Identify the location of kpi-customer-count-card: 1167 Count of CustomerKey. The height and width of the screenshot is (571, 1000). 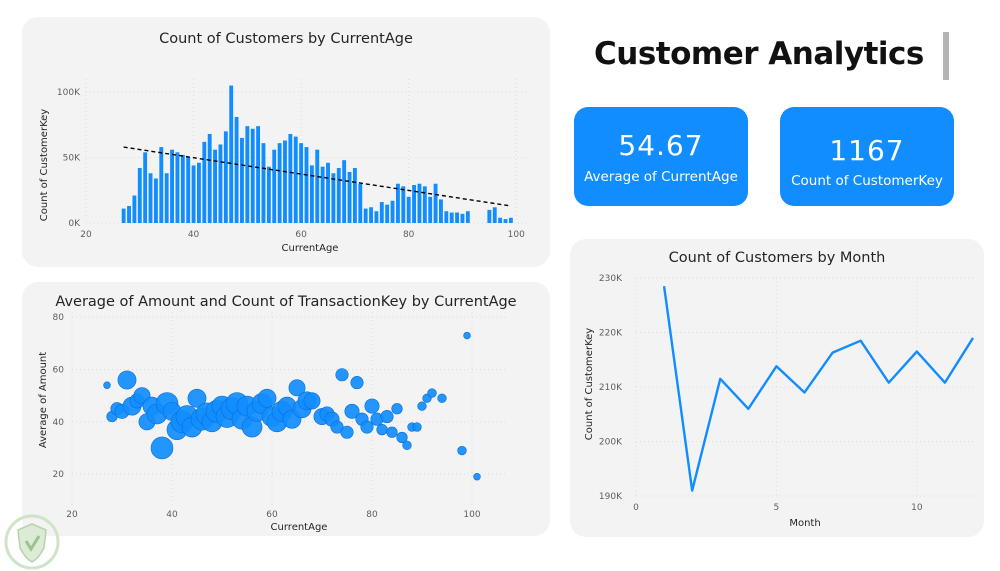
(867, 156).